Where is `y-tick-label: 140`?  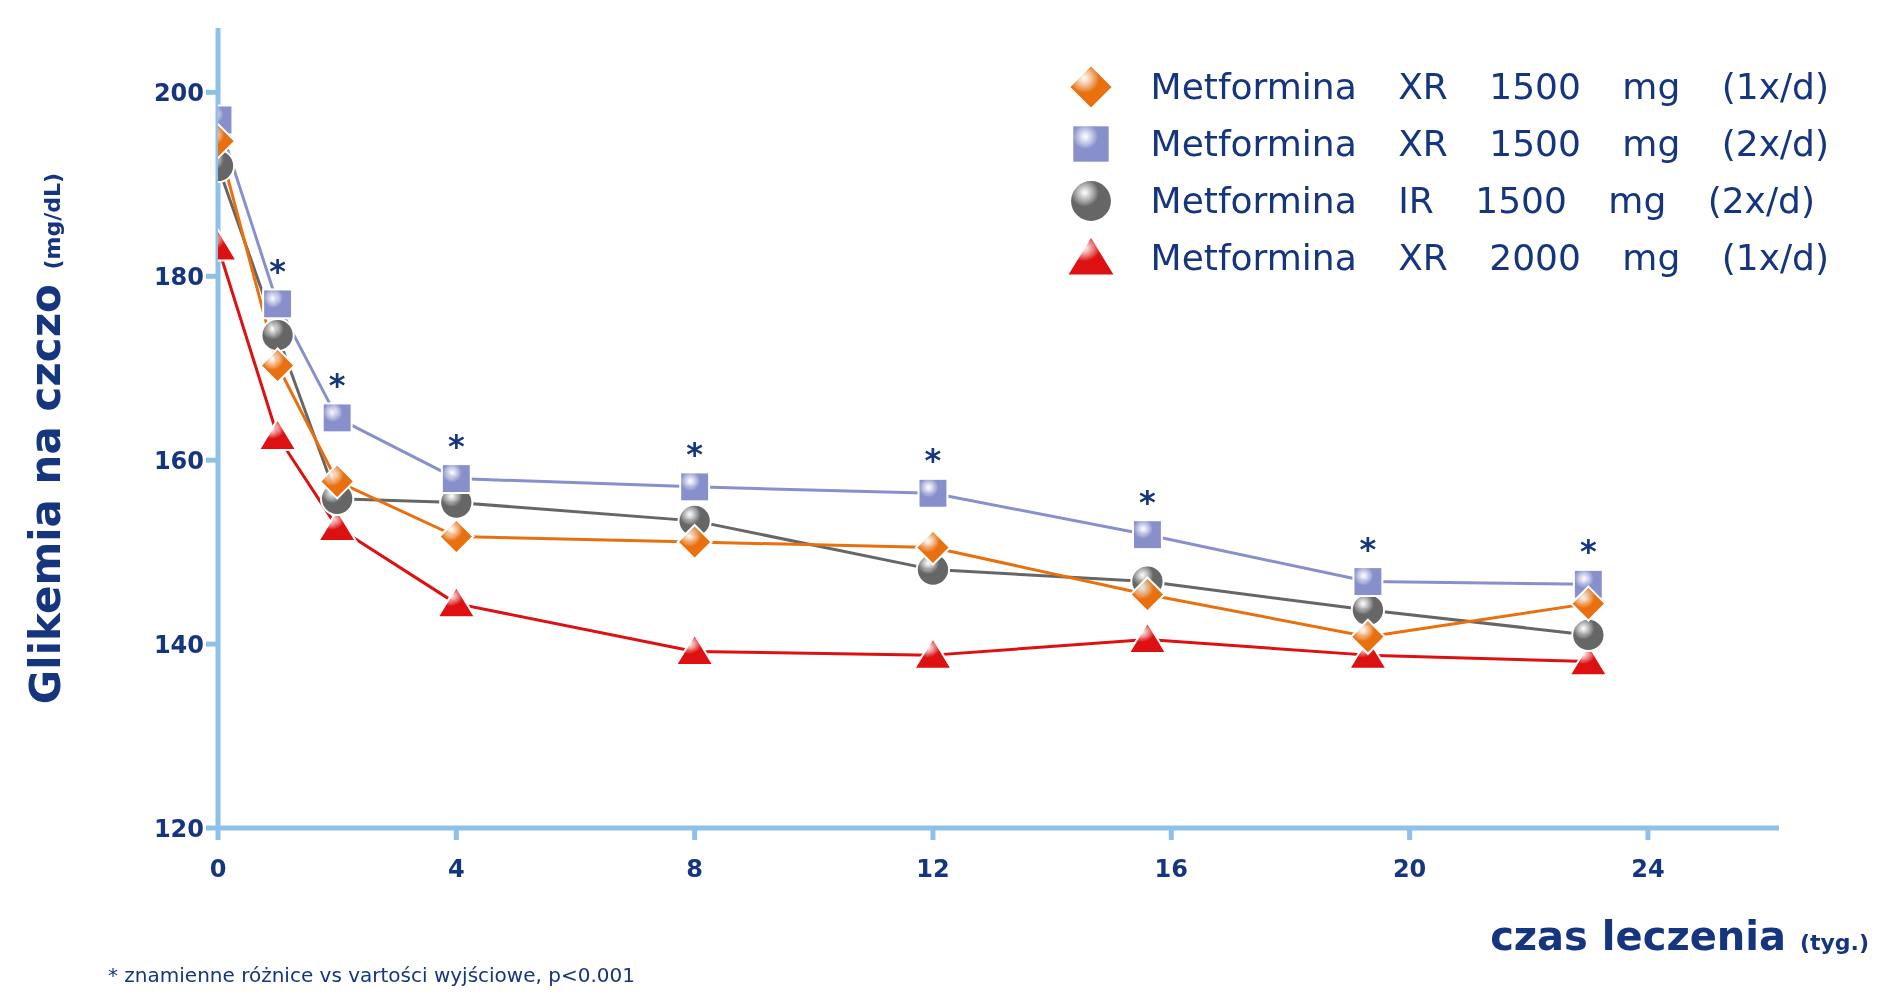
y-tick-label: 140 is located at coordinates (178, 644).